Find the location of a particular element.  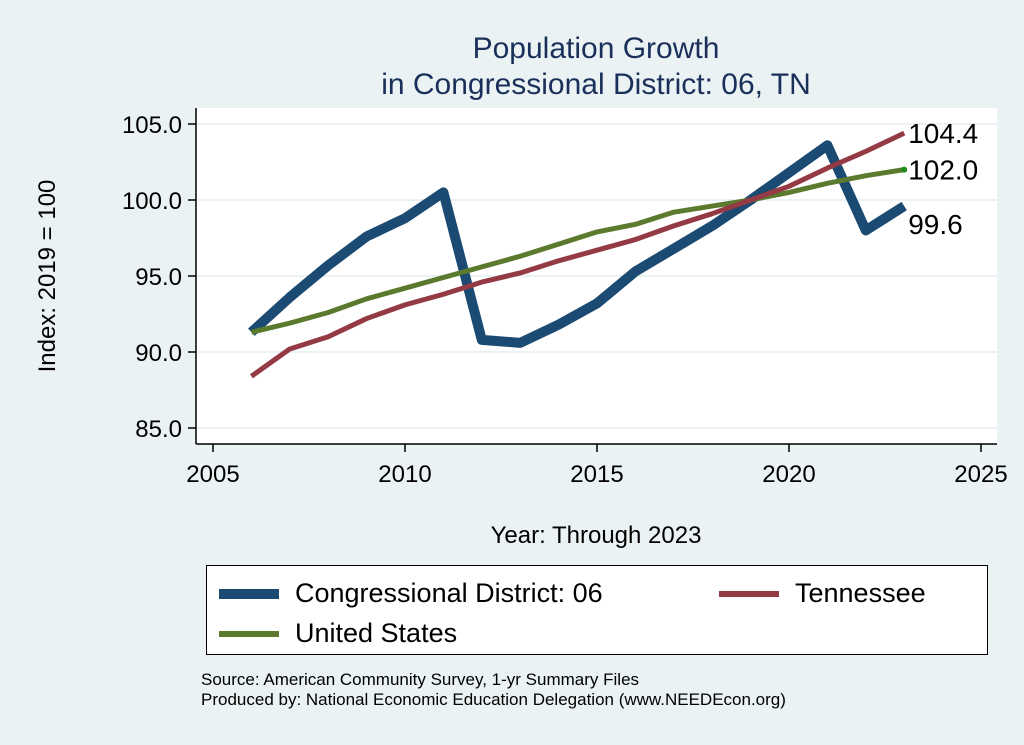

legend-item-united-states: United States is located at coordinates (338, 633).